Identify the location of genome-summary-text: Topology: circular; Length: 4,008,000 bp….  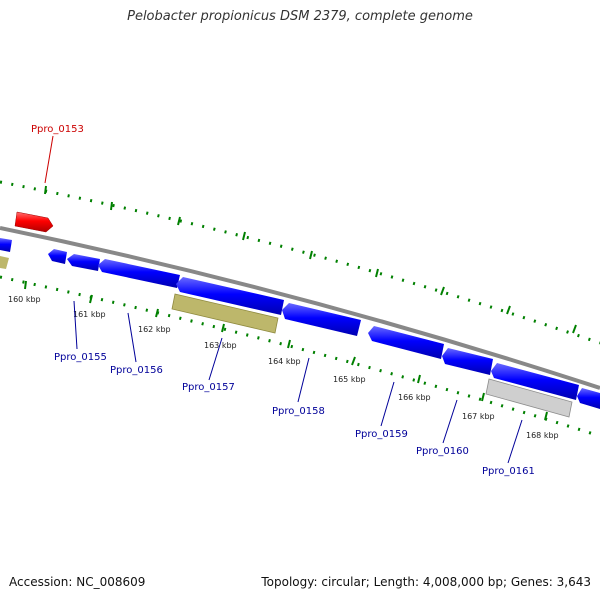
(426, 582).